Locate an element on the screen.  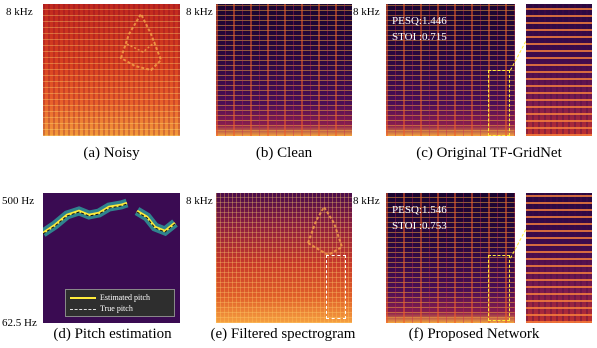
pitch-freq-top-label: 500 Hz is located at coordinates (18, 201).